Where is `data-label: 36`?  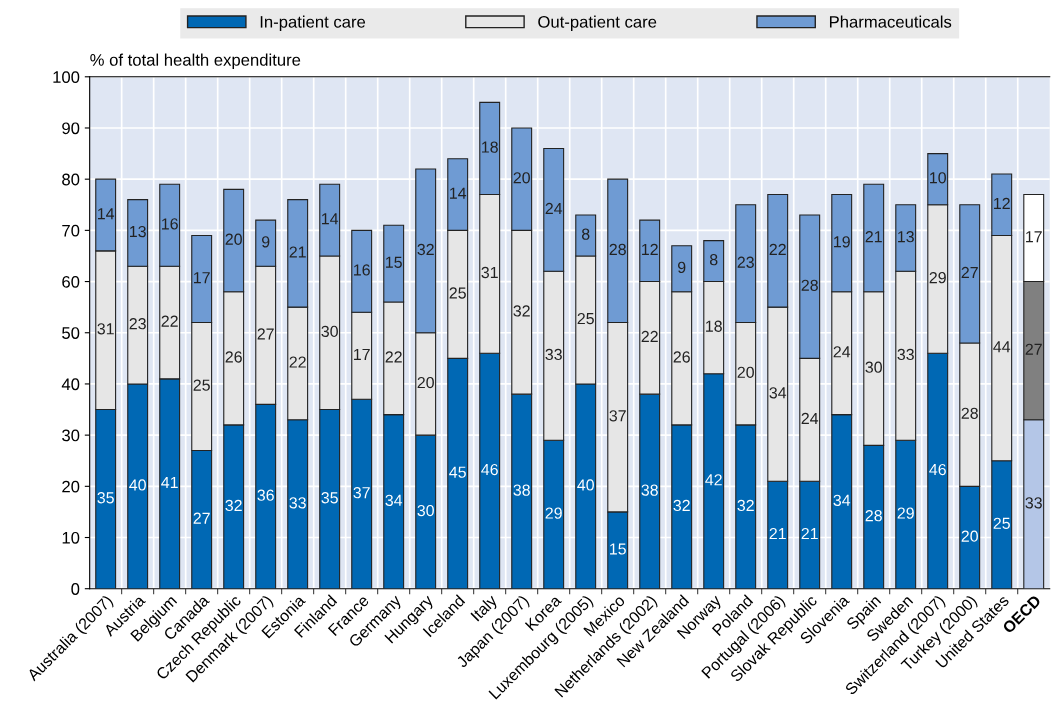 data-label: 36 is located at coordinates (265, 495).